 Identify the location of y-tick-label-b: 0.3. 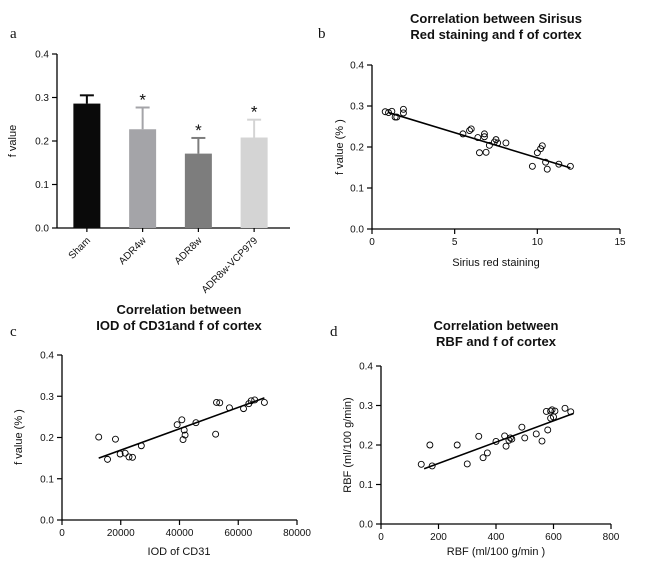
(357, 107).